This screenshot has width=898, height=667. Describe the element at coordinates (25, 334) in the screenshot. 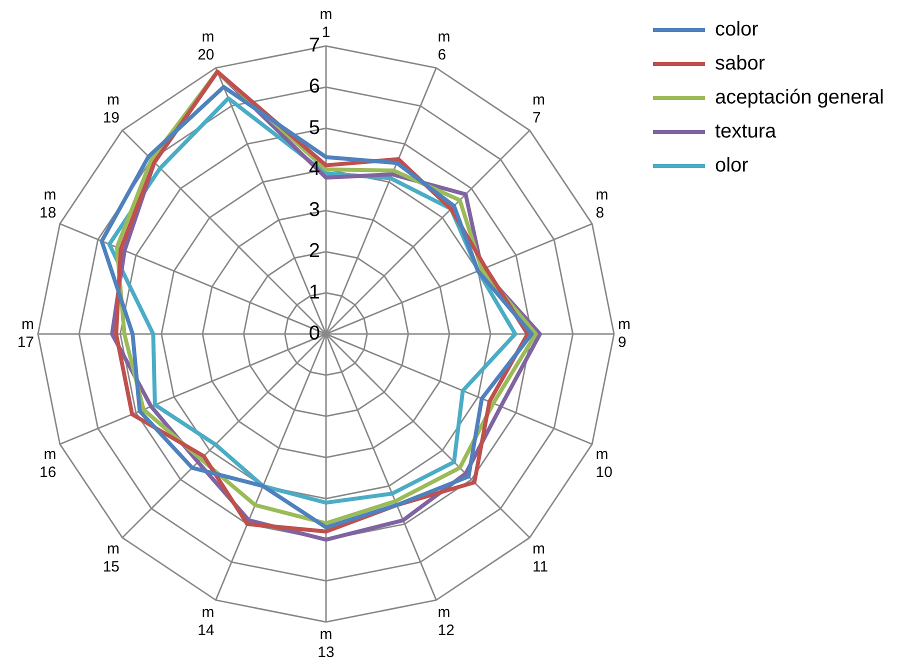

I see `spoke-label: m 17` at that location.